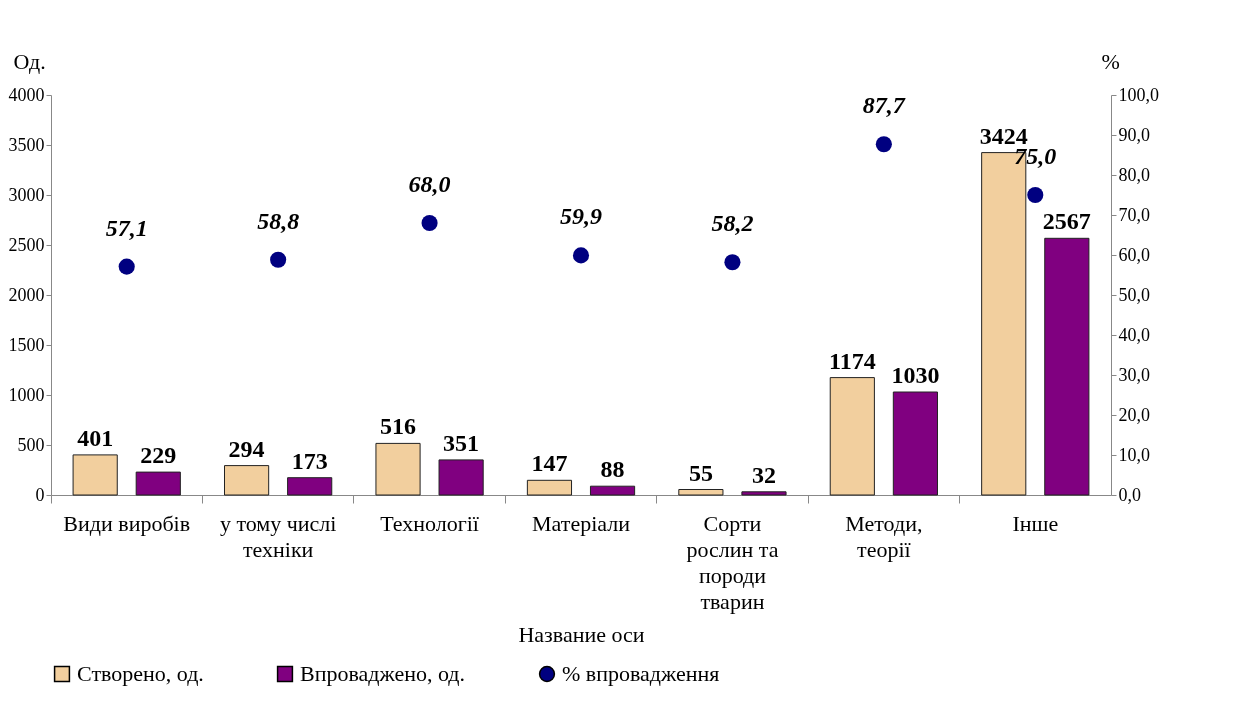 The height and width of the screenshot is (718, 1237). Describe the element at coordinates (430, 523) in the screenshot. I see `x-tick-label: Технології` at that location.